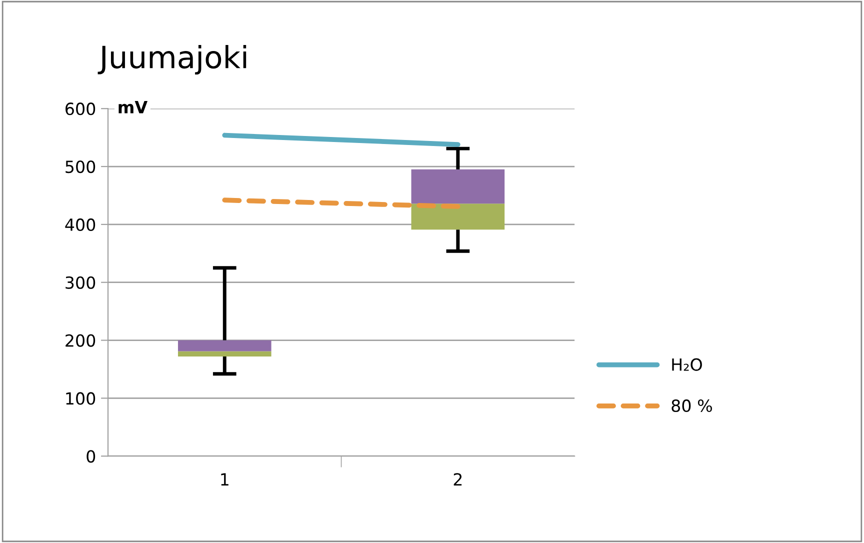 The height and width of the screenshot is (543, 864). I want to click on y-tick-label: 600, so click(81, 109).